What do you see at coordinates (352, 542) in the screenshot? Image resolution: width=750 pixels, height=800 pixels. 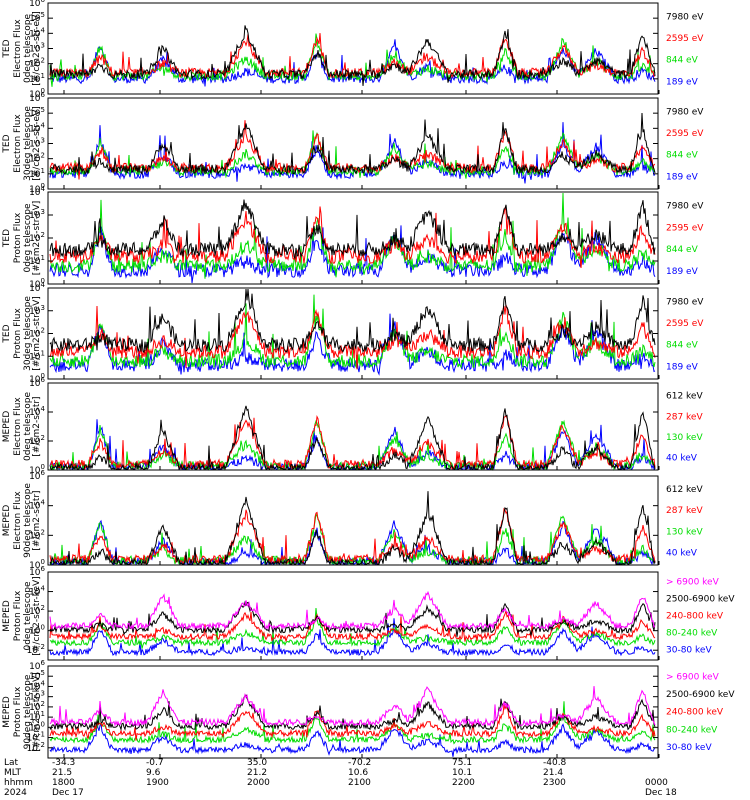 I see `series-40-kev` at bounding box center [352, 542].